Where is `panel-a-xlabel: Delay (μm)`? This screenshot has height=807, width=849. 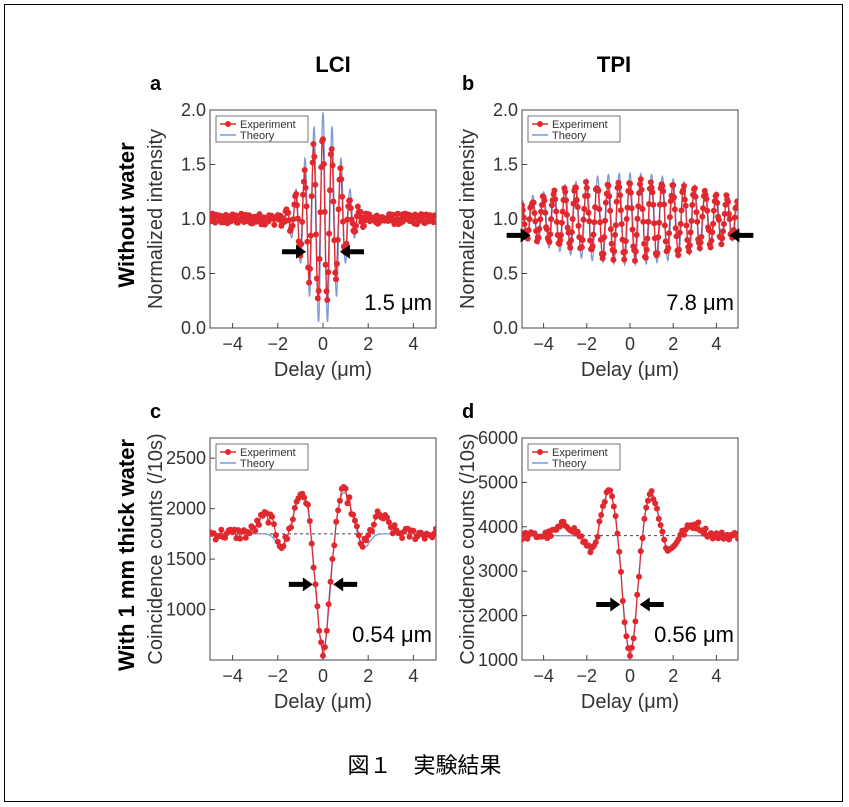
panel-a-xlabel: Delay (μm) is located at coordinates (323, 370).